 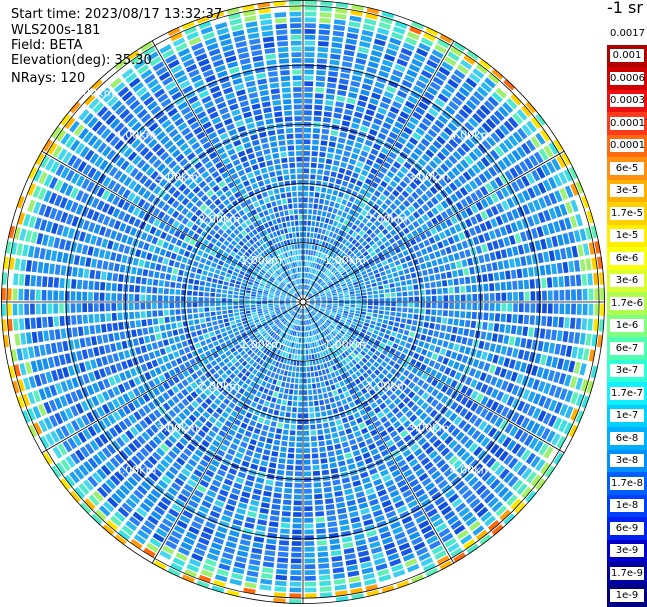 I want to click on colorbar-tick-label: 3e-8, so click(x=627, y=461).